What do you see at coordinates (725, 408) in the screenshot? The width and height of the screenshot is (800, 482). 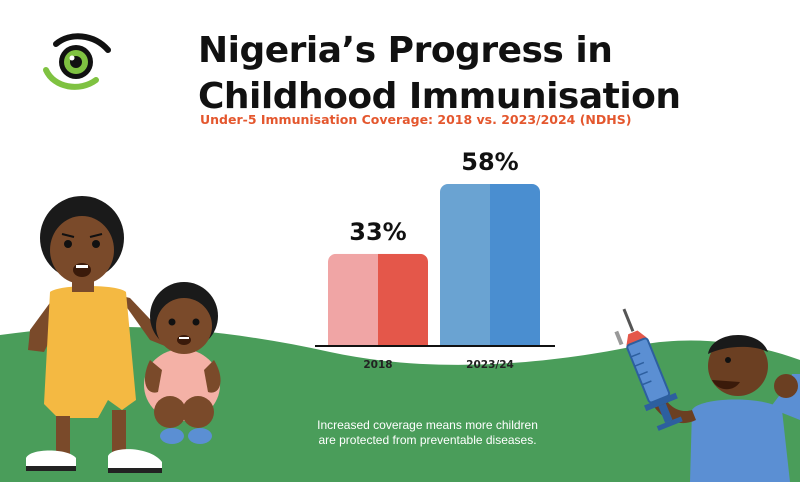 I see `boy-with-syringe-illustration` at bounding box center [725, 408].